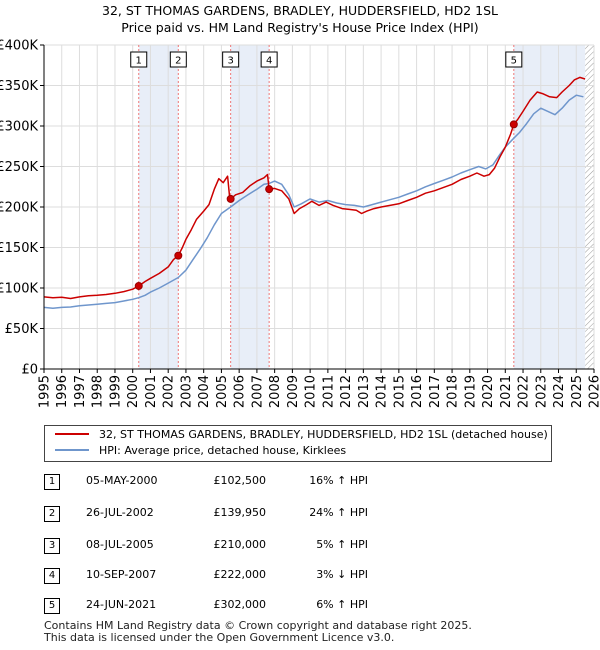 This screenshot has height=650, width=600. Describe the element at coordinates (541, 391) in the screenshot. I see `x-tick-label: 2023` at that location.